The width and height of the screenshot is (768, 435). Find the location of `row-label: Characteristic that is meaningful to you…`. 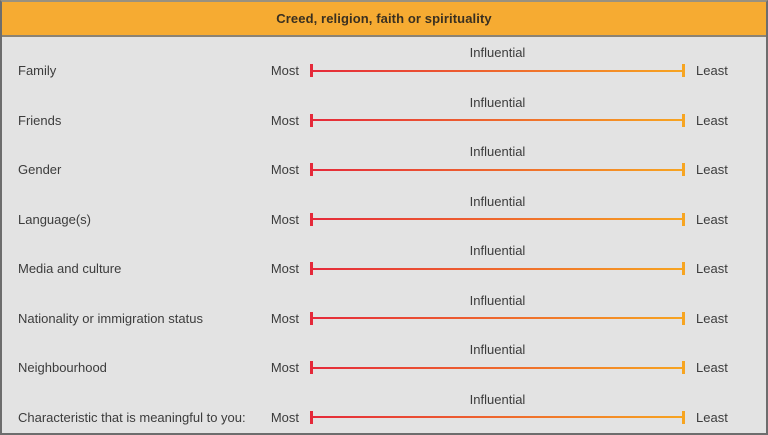

row-label: Characteristic that is meaningful to you… is located at coordinates (132, 417).